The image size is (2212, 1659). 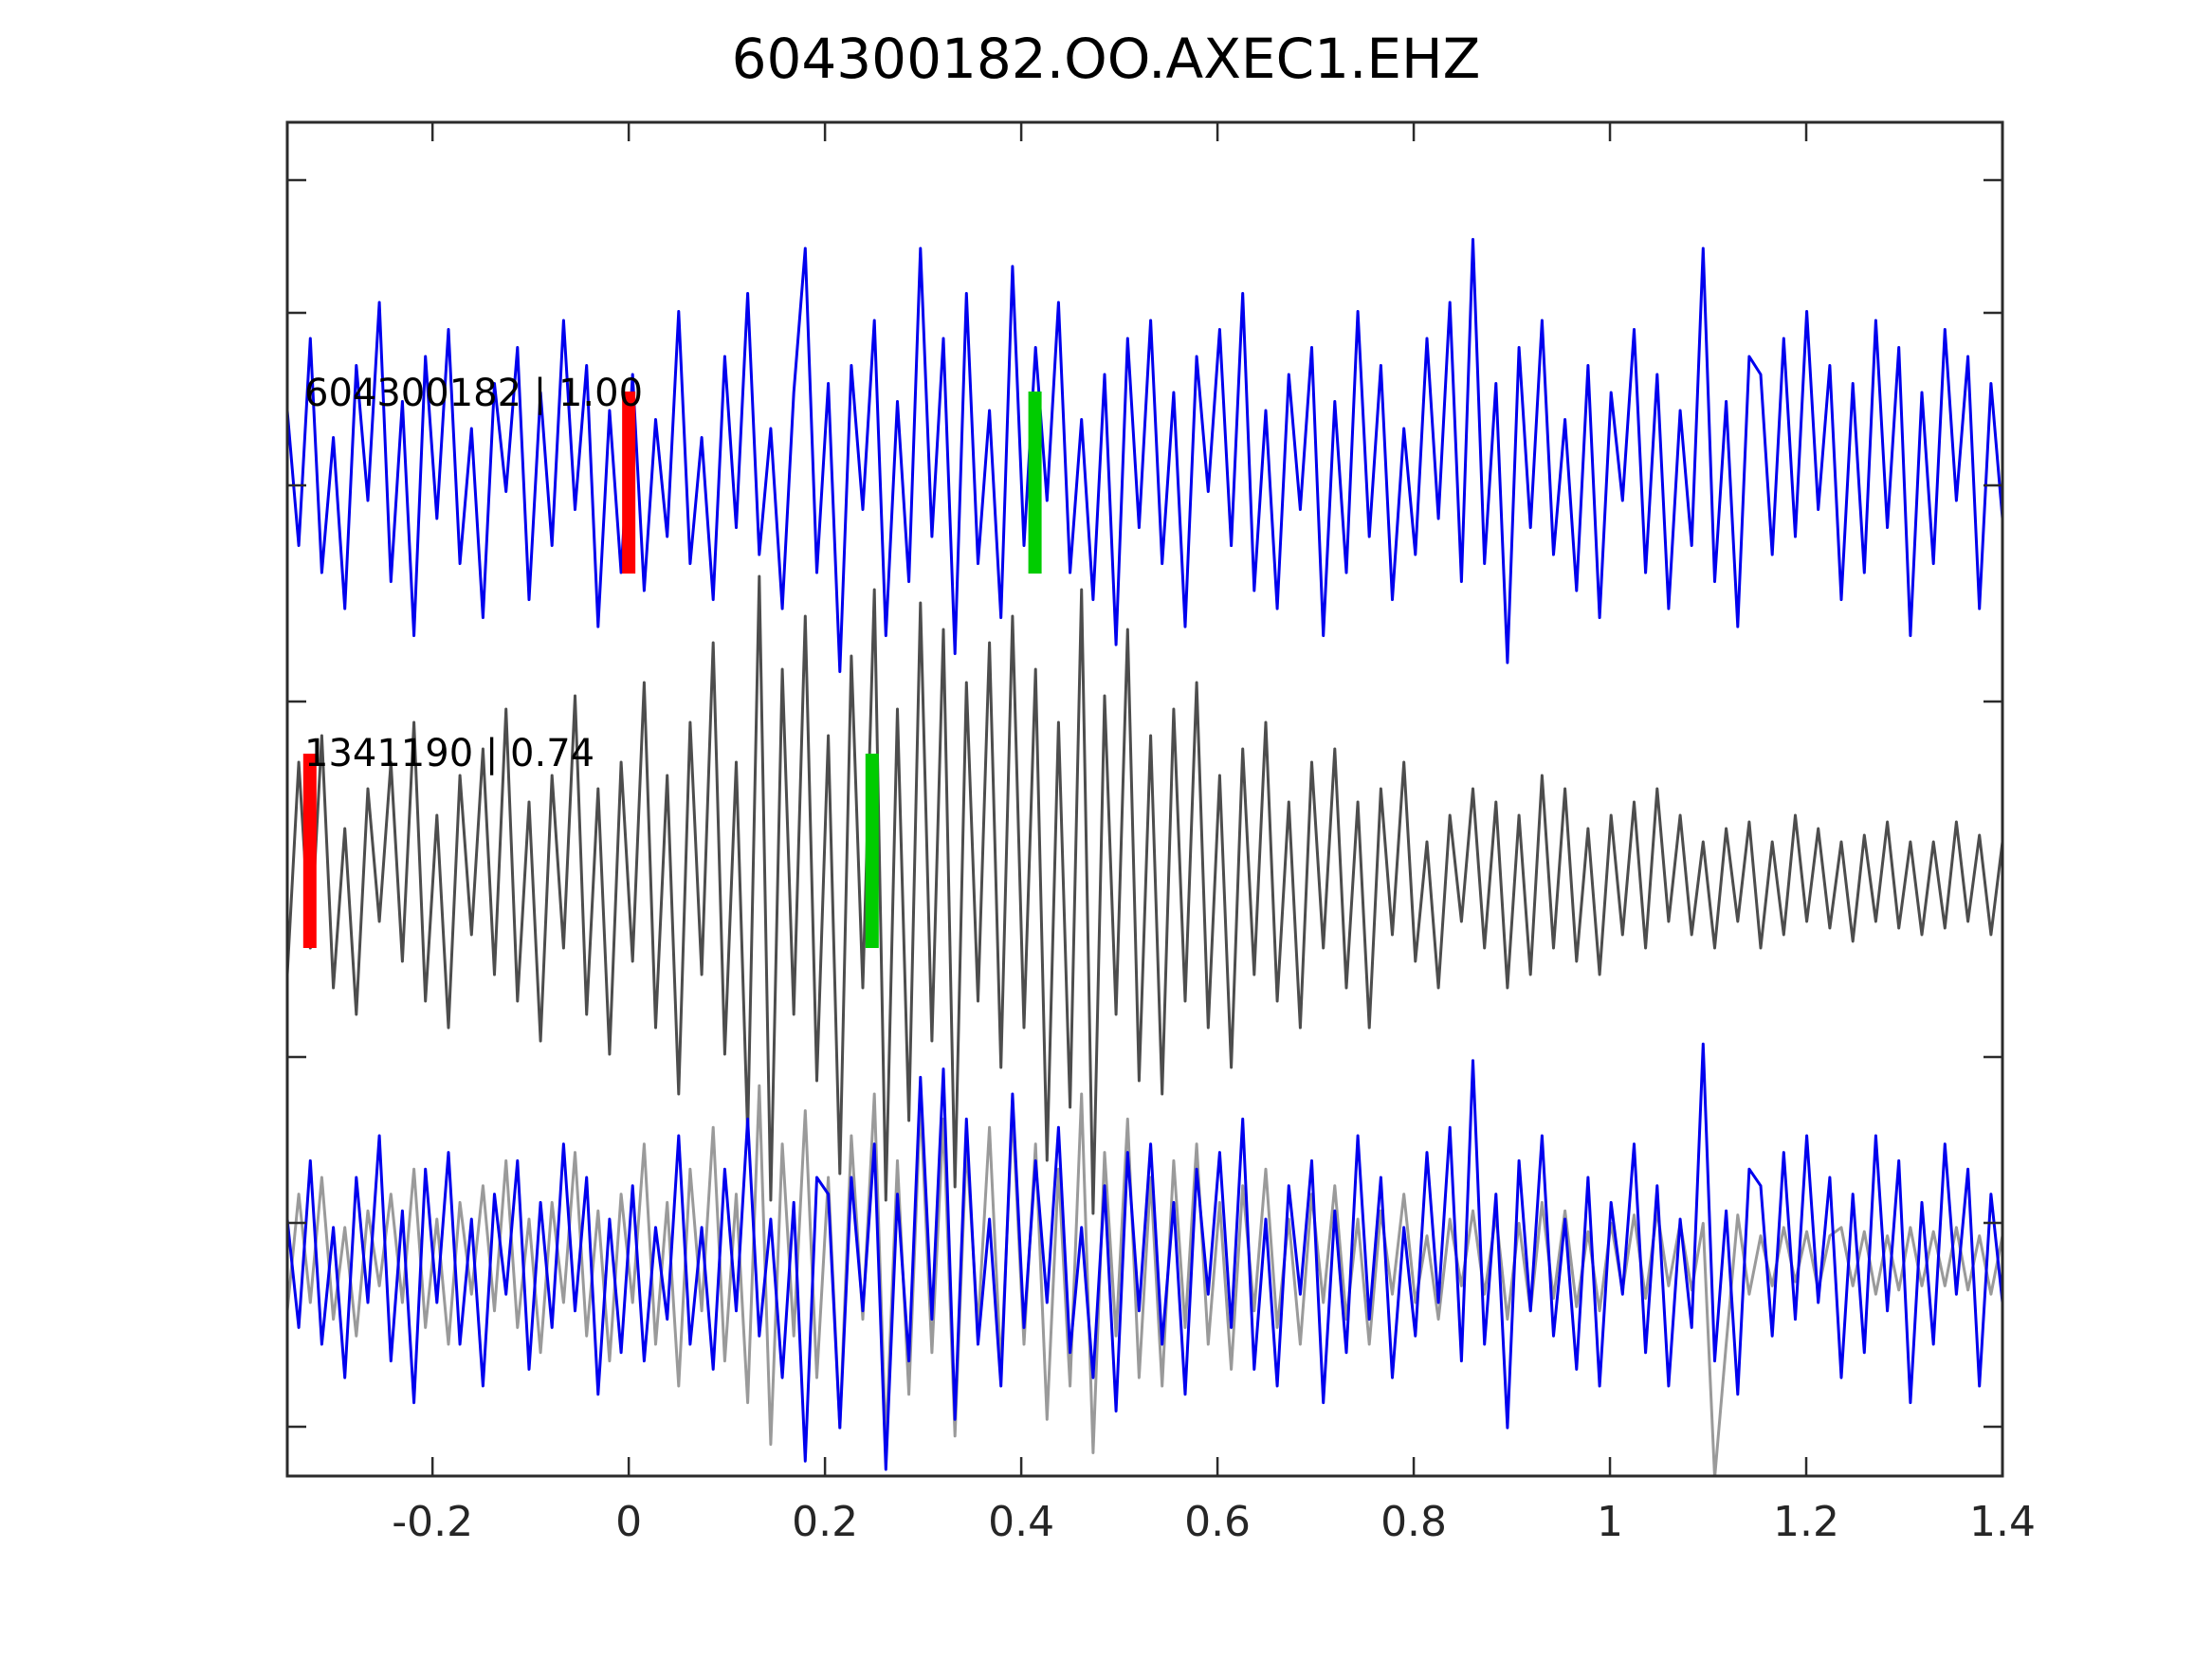 What do you see at coordinates (1106, 59) in the screenshot?
I see `chart-title: 604300182.OO.AXEC1.EHZ` at bounding box center [1106, 59].